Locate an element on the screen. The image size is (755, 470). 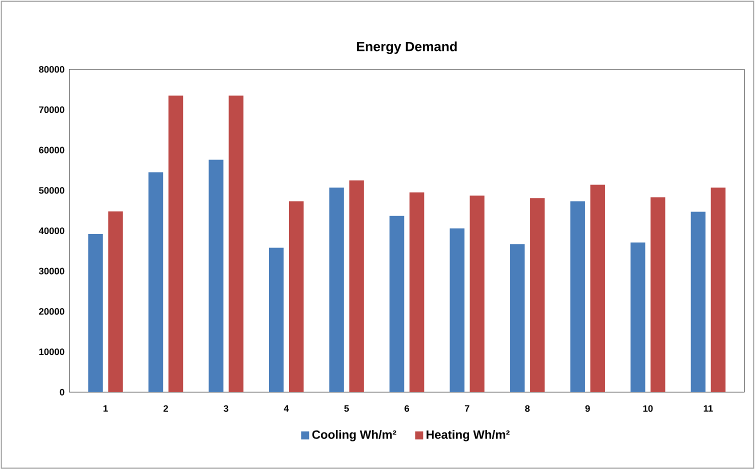
x-tick-label: 10 is located at coordinates (648, 408).